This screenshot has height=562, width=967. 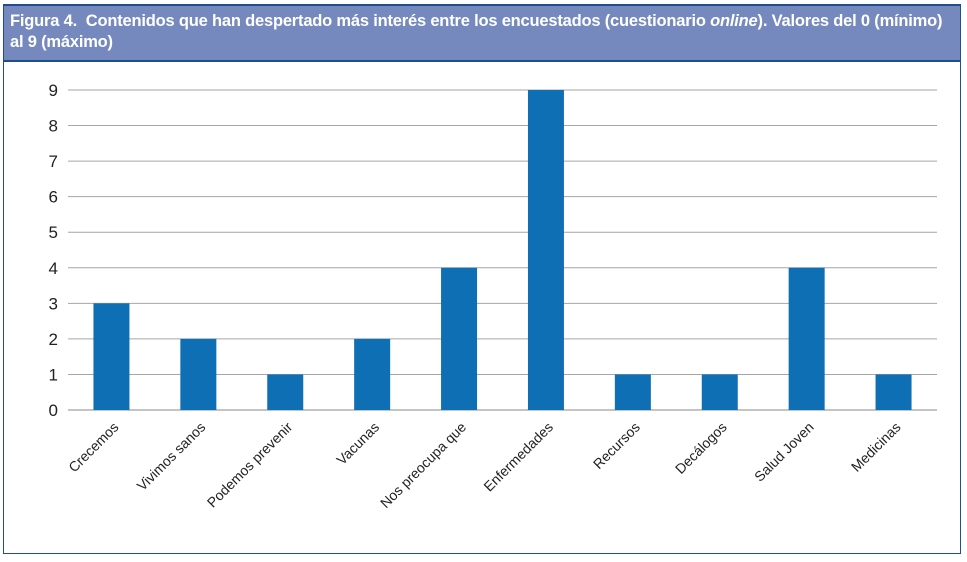 What do you see at coordinates (518, 457) in the screenshot?
I see `x-tick-label: Enfermedades` at bounding box center [518, 457].